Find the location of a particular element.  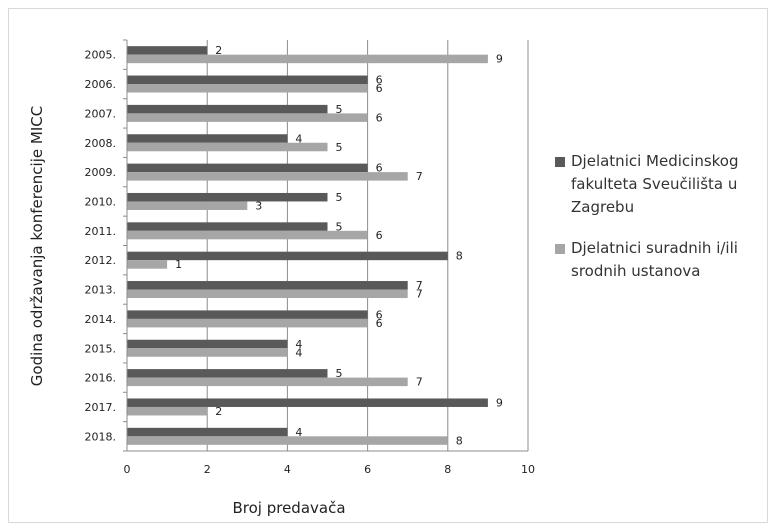

x-tick-label-0: 0 is located at coordinates (127, 469).